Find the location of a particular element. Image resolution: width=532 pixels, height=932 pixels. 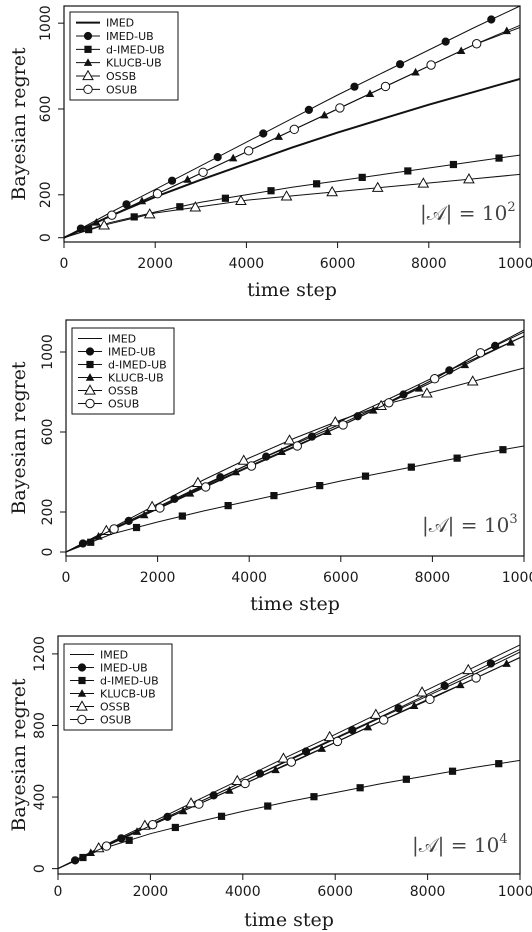

x-tick-label: 0 is located at coordinates (58, 892).